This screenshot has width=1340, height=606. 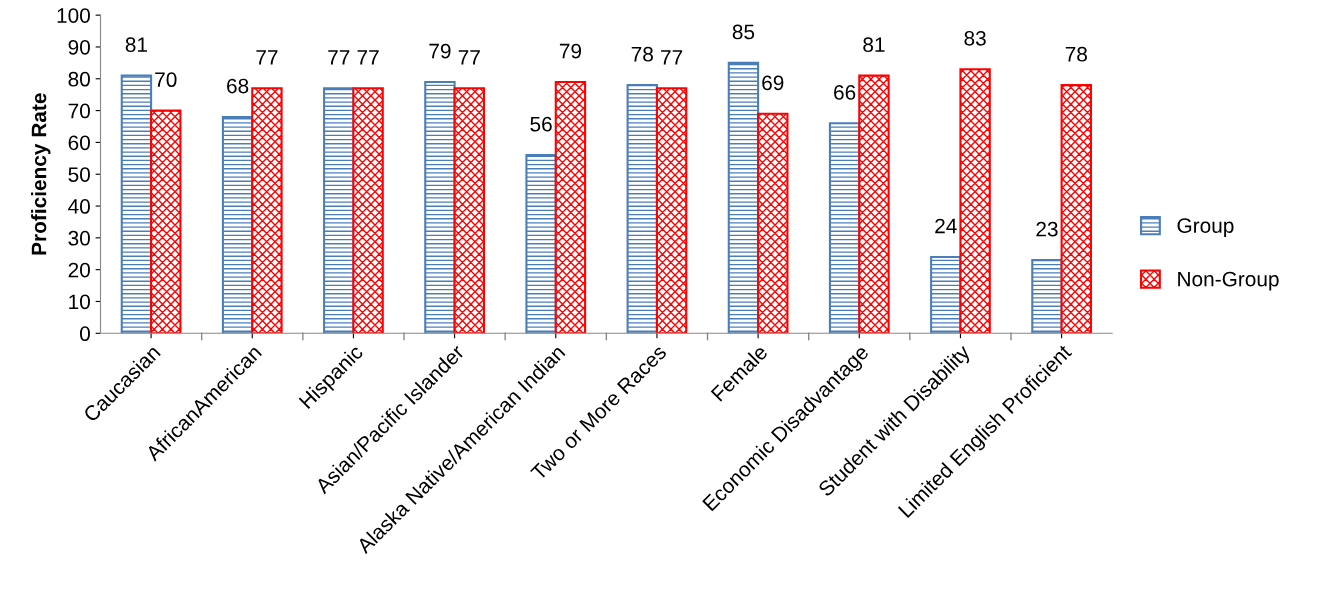 What do you see at coordinates (1228, 281) in the screenshot?
I see `legend-label: Non-Group` at bounding box center [1228, 281].